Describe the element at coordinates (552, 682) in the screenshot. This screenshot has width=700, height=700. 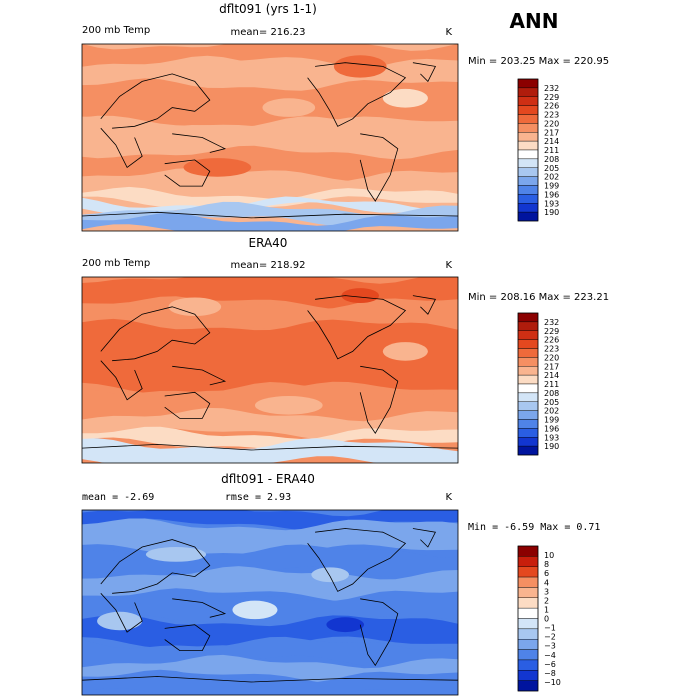
I see `colorbar-tick-label: −10` at that location.